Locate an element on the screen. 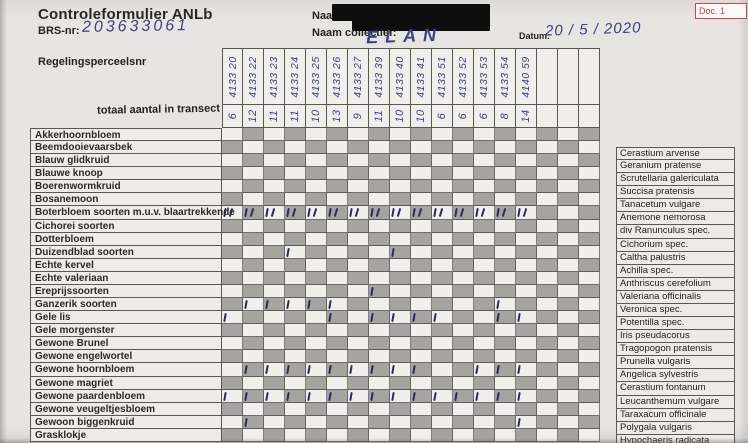 This screenshot has width=748, height=443. species-name-cell: Akkerhoornbloem is located at coordinates (126, 135).